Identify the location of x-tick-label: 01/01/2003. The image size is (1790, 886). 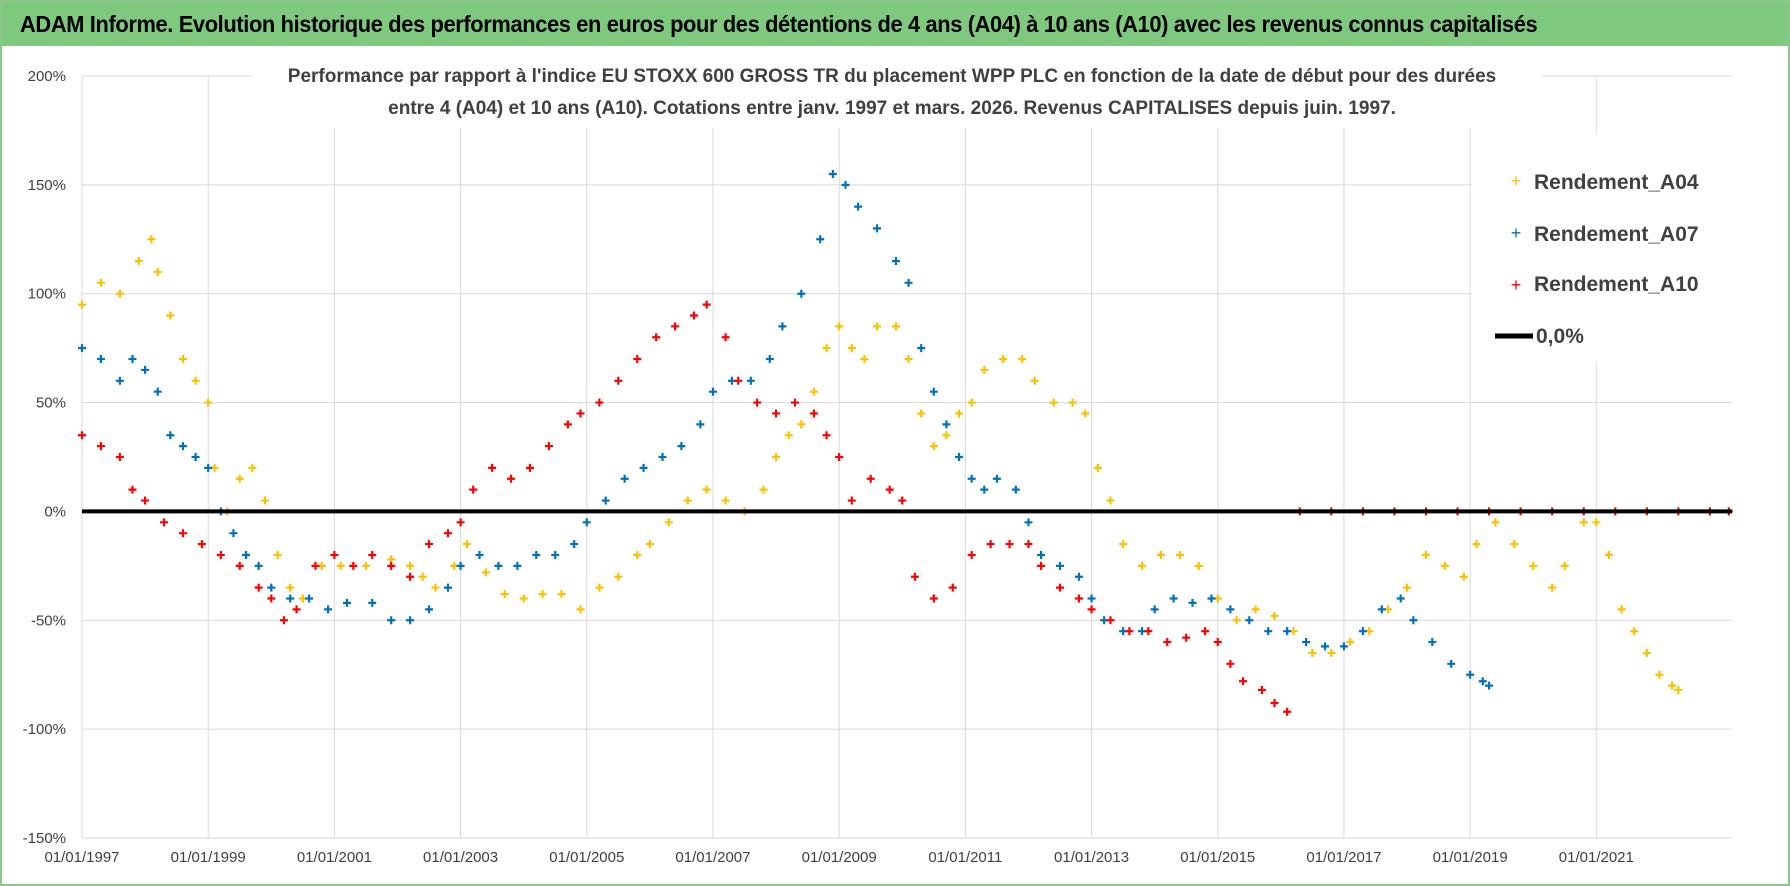
(460, 857).